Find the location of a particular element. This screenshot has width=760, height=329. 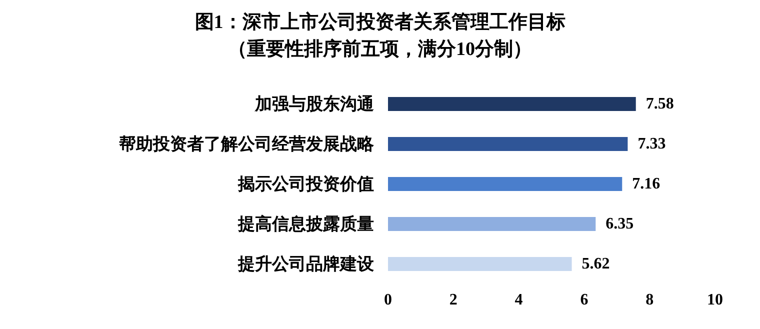

chart-subtitle: （重要性排序前五项，满分10分制） is located at coordinates (380, 49).